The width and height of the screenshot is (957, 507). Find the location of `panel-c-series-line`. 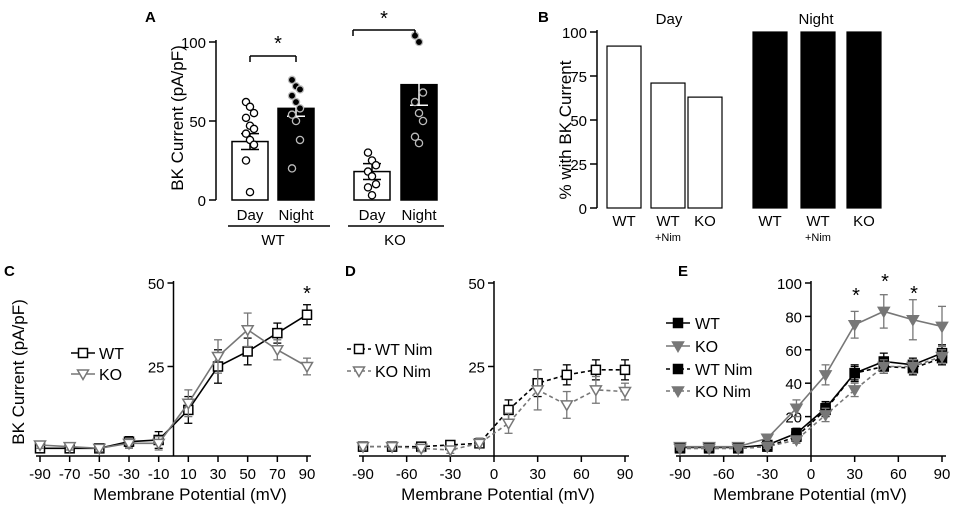

panel-c-series-line is located at coordinates (174, 382).